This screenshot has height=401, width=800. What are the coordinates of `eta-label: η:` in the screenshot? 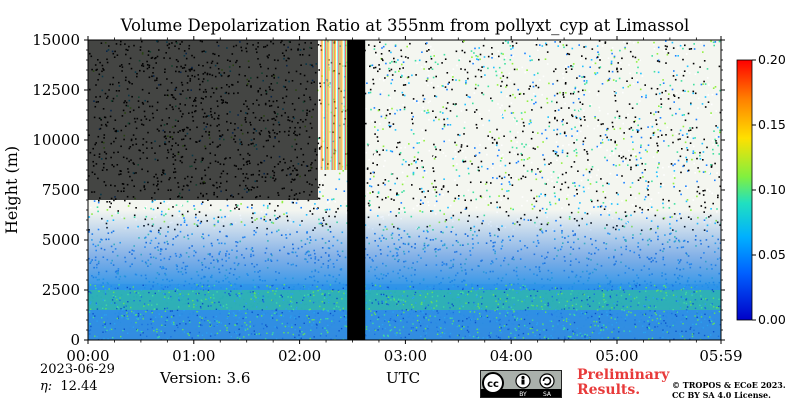 It's located at (46, 386).